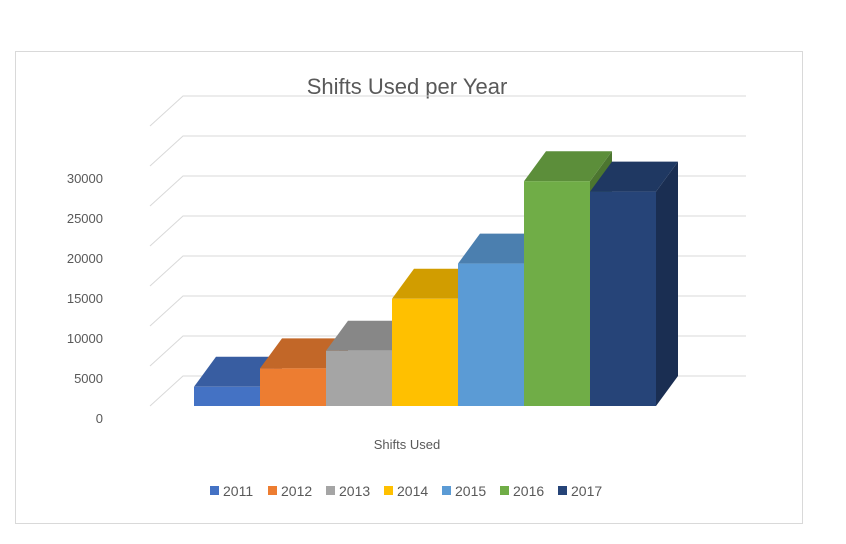 The width and height of the screenshot is (846, 544). What do you see at coordinates (227, 396) in the screenshot?
I see `bar-front-2011` at bounding box center [227, 396].